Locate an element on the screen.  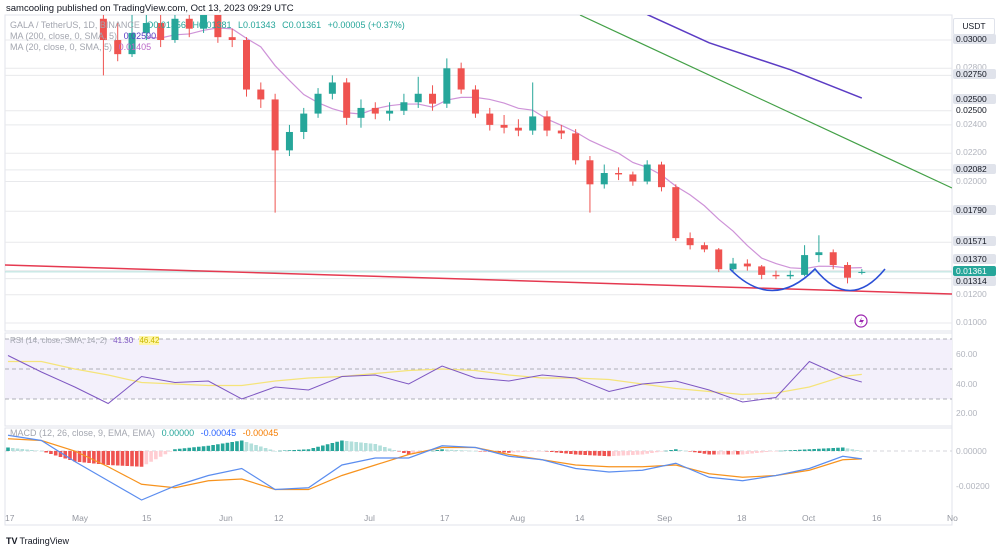
price-axis-label: 0.01314 is located at coordinates (974, 280).